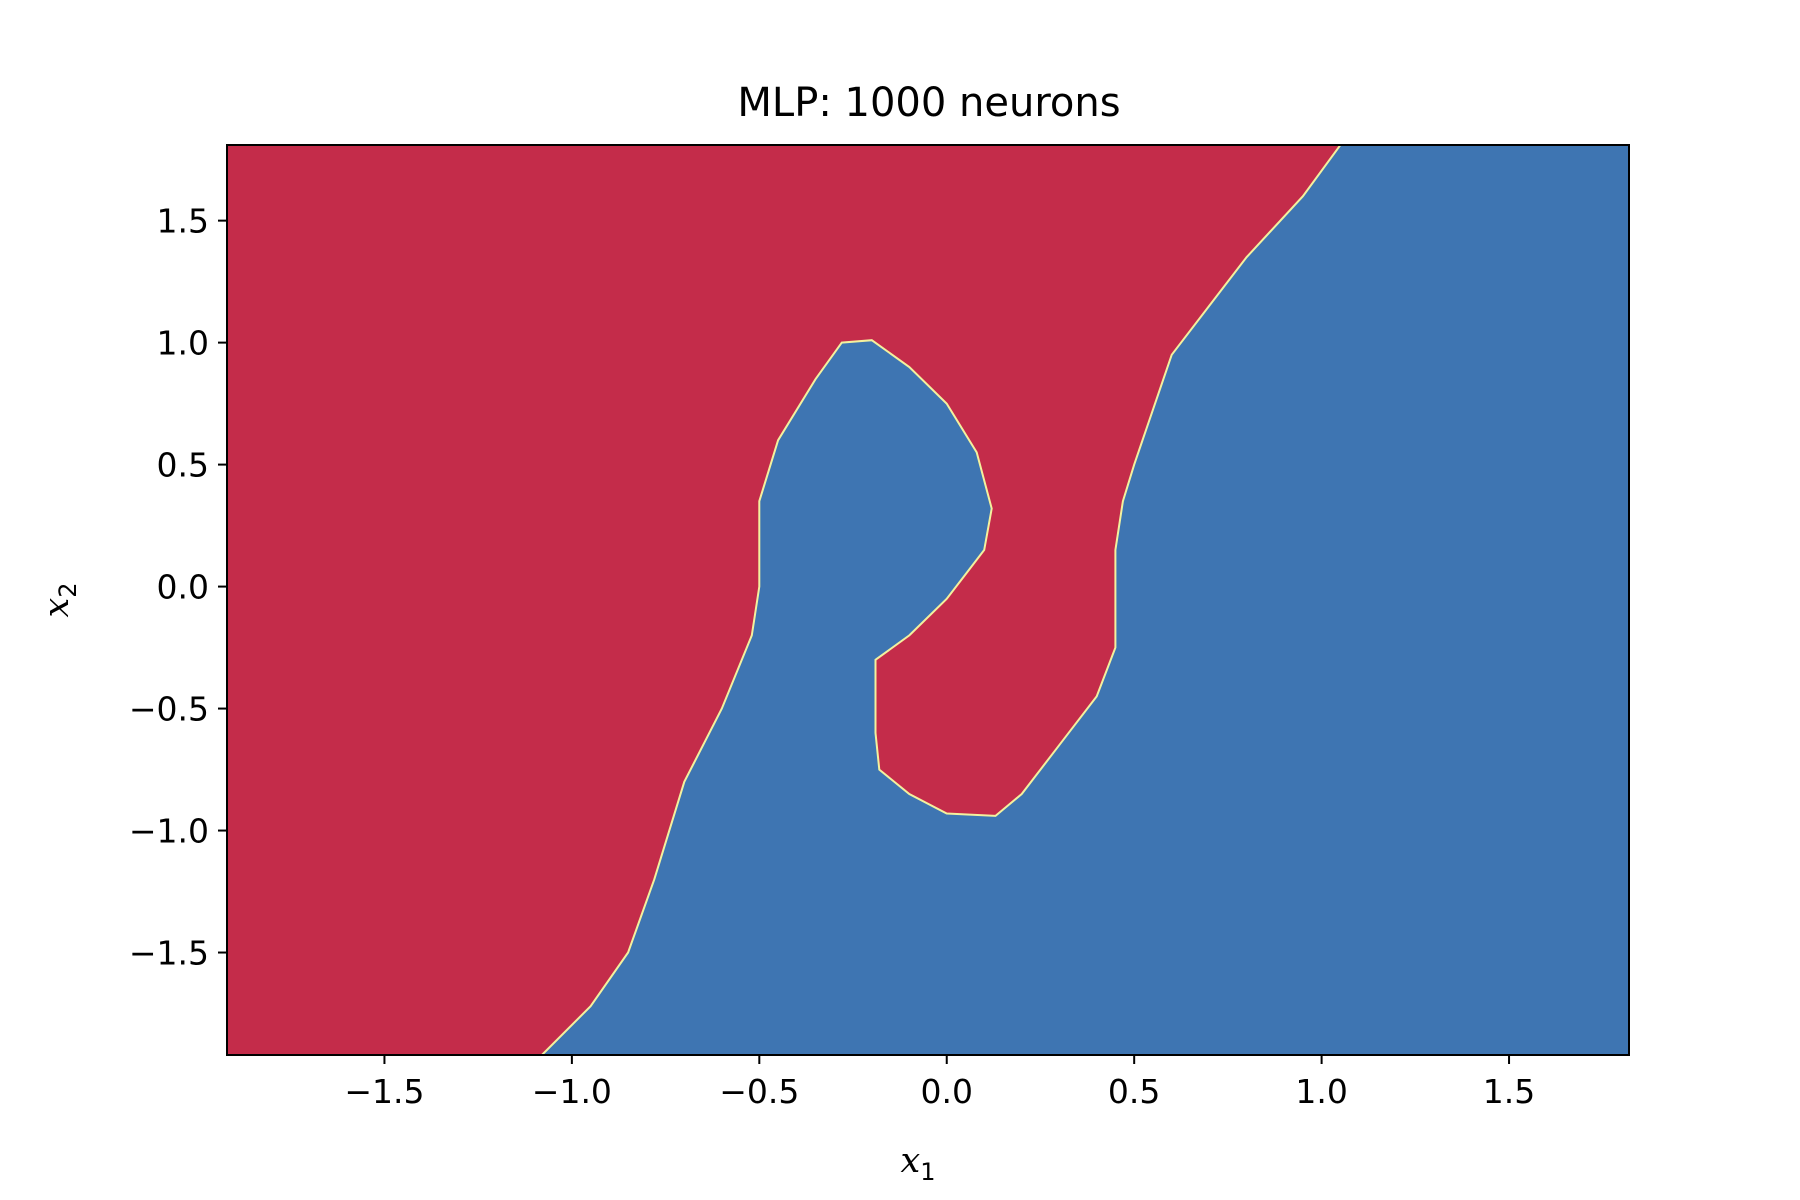 This screenshot has height=1200, width=1800. What do you see at coordinates (169, 953) in the screenshot?
I see `y-tick-label: −1.5` at bounding box center [169, 953].